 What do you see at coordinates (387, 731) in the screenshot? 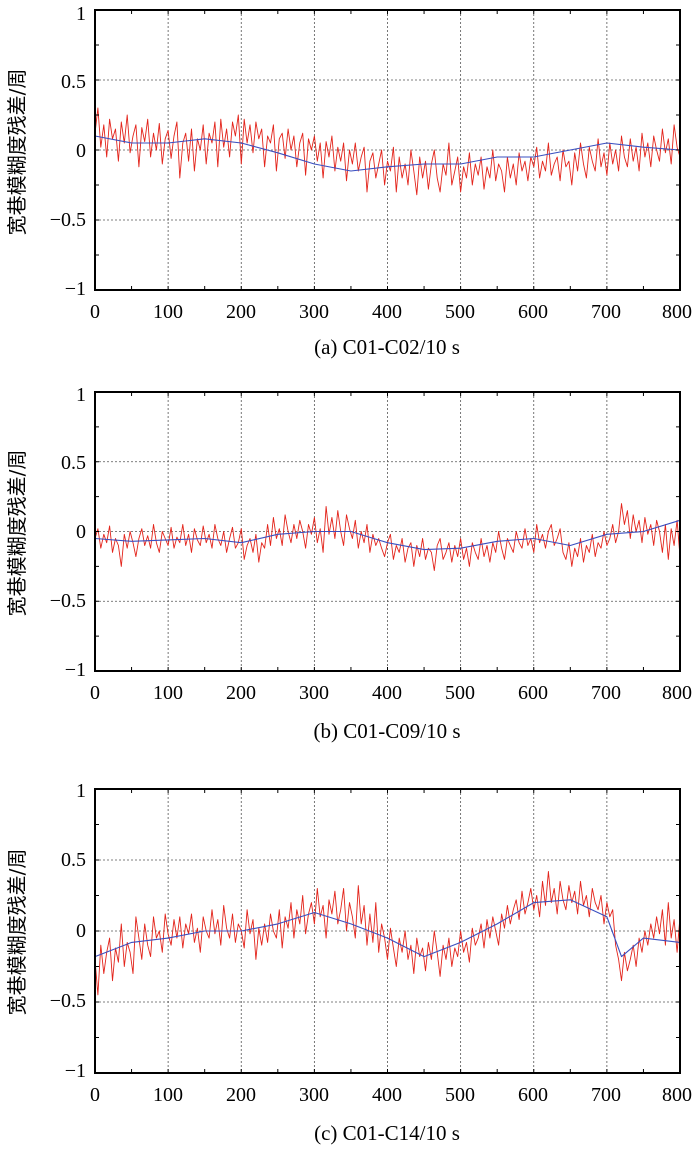
I see `caption-b: (b) C01-C09/10 s` at bounding box center [387, 731].